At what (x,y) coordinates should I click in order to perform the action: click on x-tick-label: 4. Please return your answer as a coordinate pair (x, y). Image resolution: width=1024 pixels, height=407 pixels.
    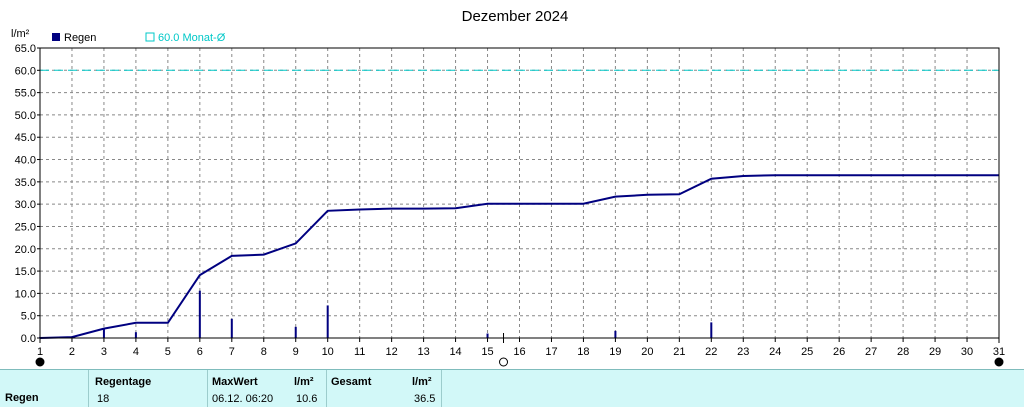
    Looking at the image, I should click on (136, 352).